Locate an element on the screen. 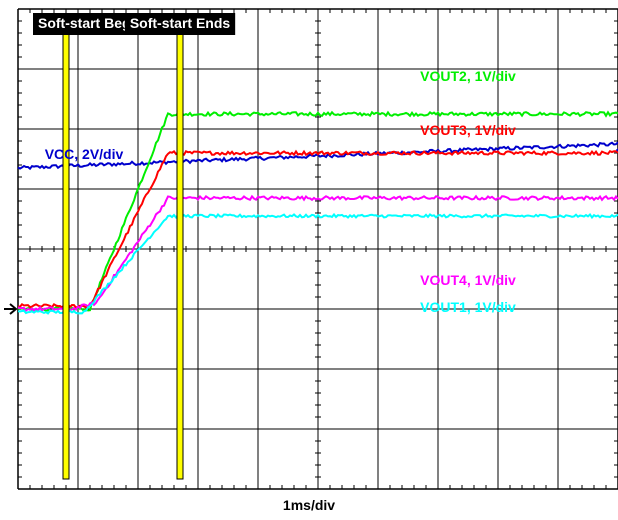 This screenshot has height=520, width=618. soft-start-marker-label: Soft-start Ends is located at coordinates (180, 23).